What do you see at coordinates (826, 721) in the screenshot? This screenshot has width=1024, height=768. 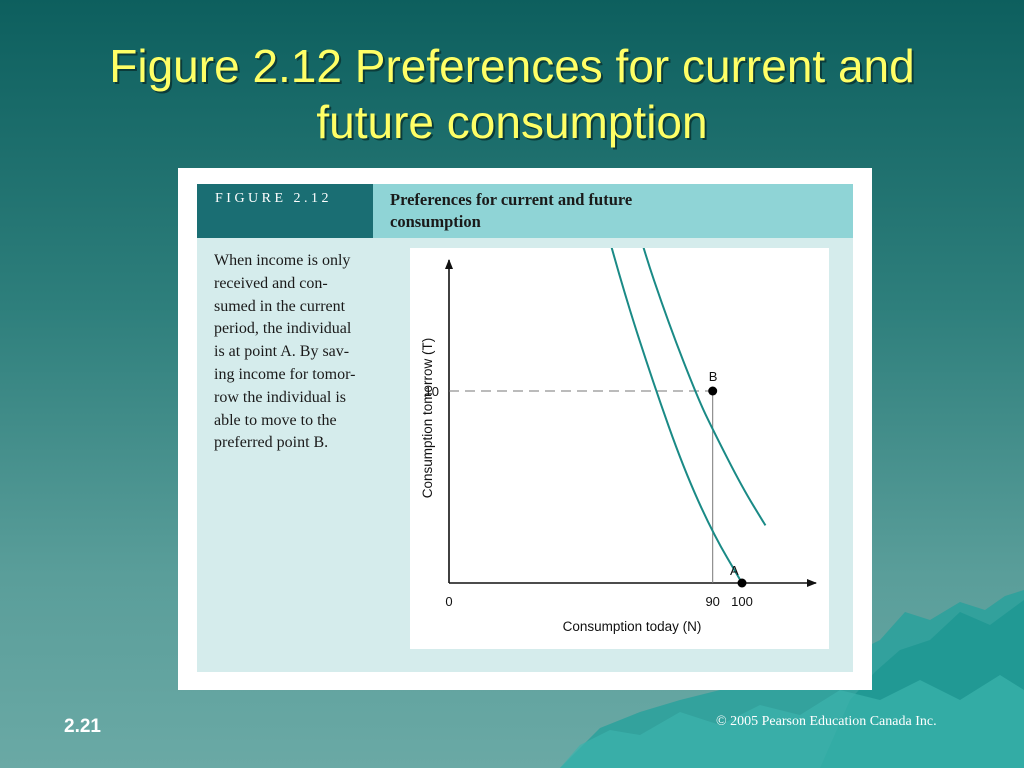 I see `copyright-notice: © 2005 Pearson Education Canada Inc.` at bounding box center [826, 721].